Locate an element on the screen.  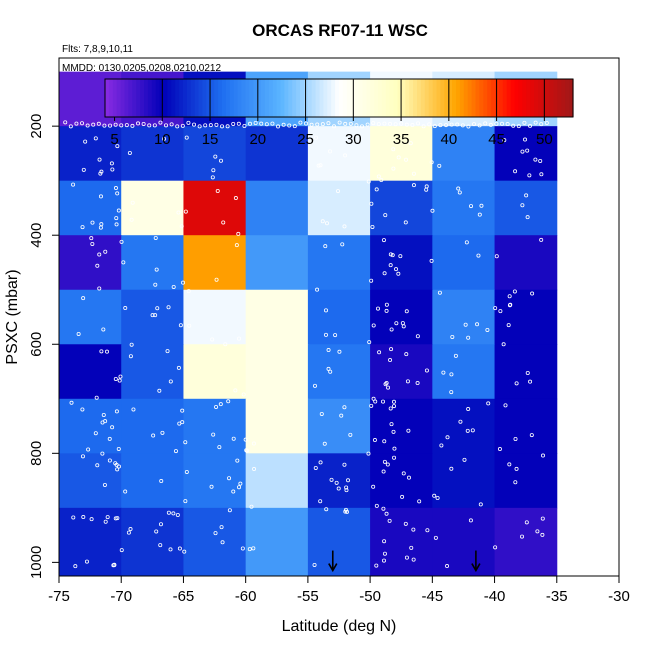
x-tick-label: -55 is located at coordinates (308, 596).